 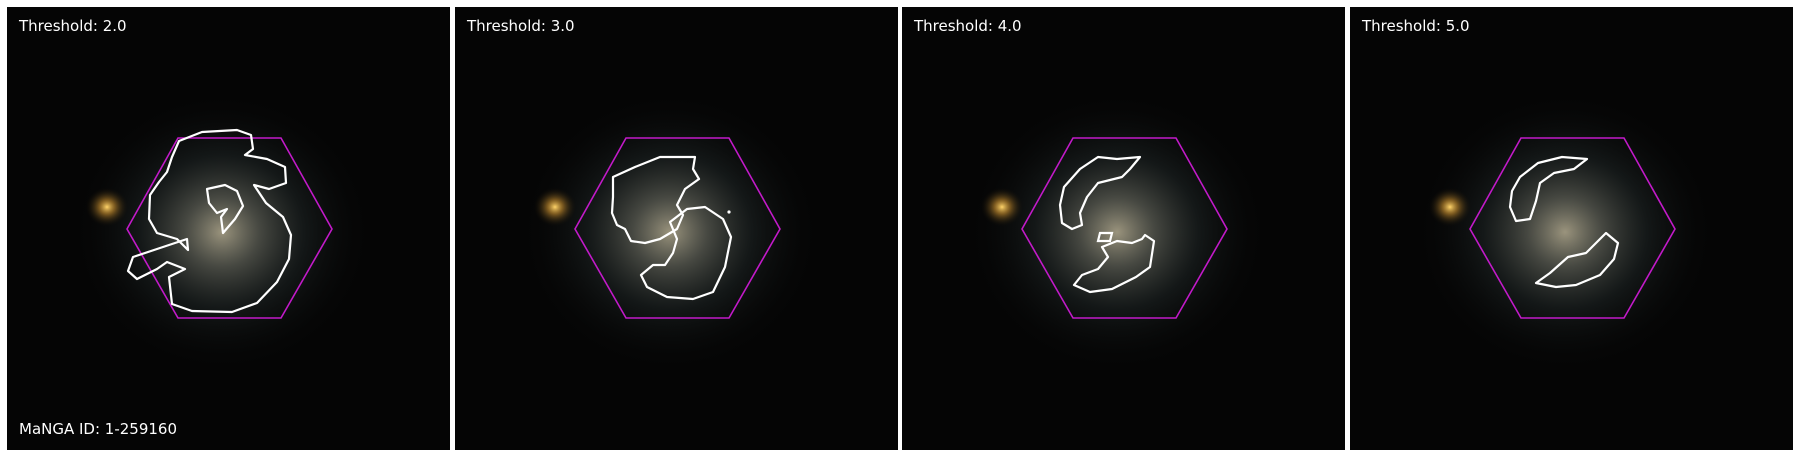 What do you see at coordinates (968, 26) in the screenshot?
I see `threshold-label: Threshold: 4.0` at bounding box center [968, 26].